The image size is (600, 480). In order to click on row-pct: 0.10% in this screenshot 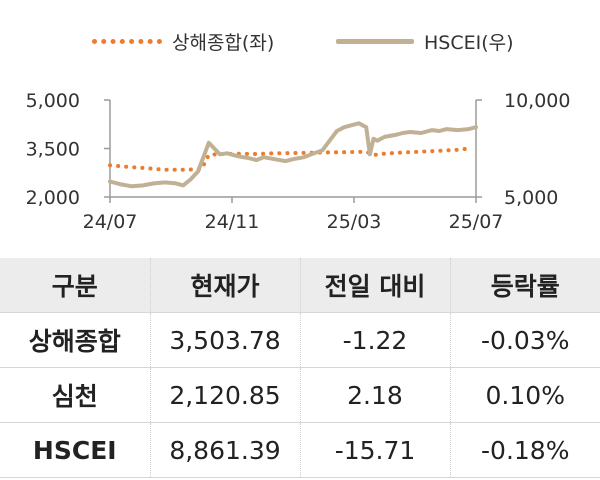, I will do `click(524, 395)`.